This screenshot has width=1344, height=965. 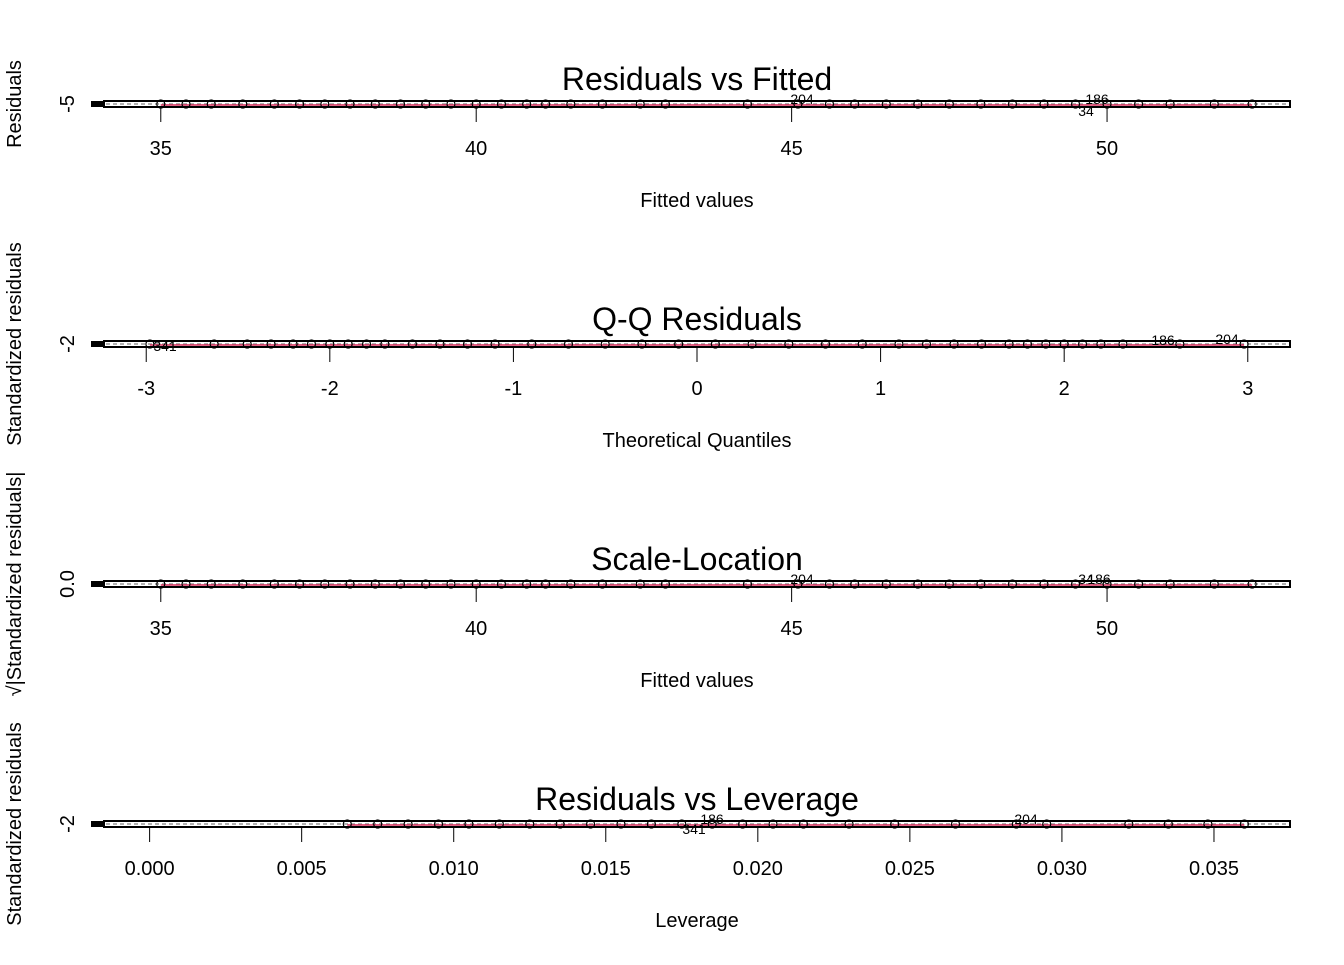 What do you see at coordinates (694, 829) in the screenshot?
I see `point-label: 341` at bounding box center [694, 829].